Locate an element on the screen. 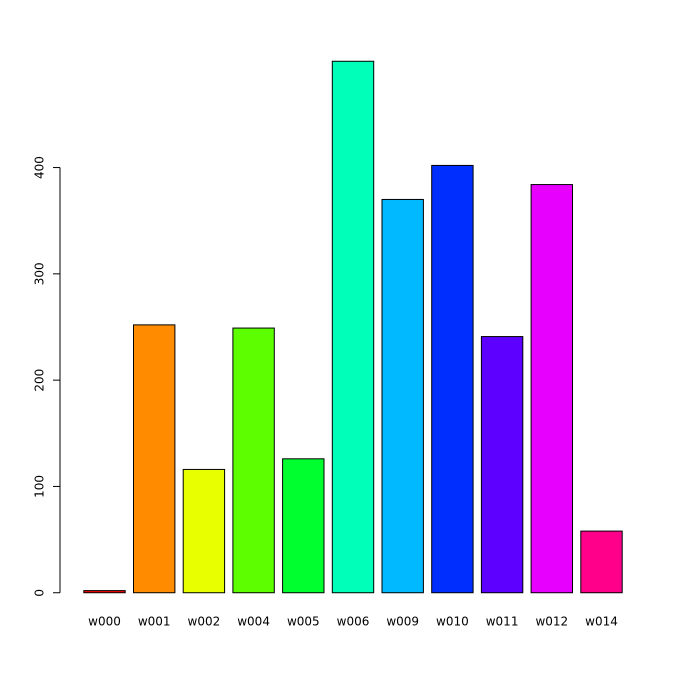 The height and width of the screenshot is (675, 675). y-tick-label: 100 is located at coordinates (40, 486).